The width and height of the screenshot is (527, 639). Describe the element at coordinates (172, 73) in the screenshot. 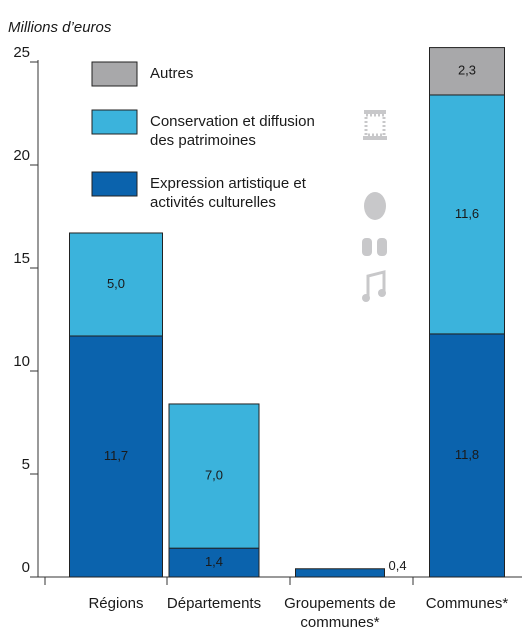

I see `legend-label: Autres` at that location.